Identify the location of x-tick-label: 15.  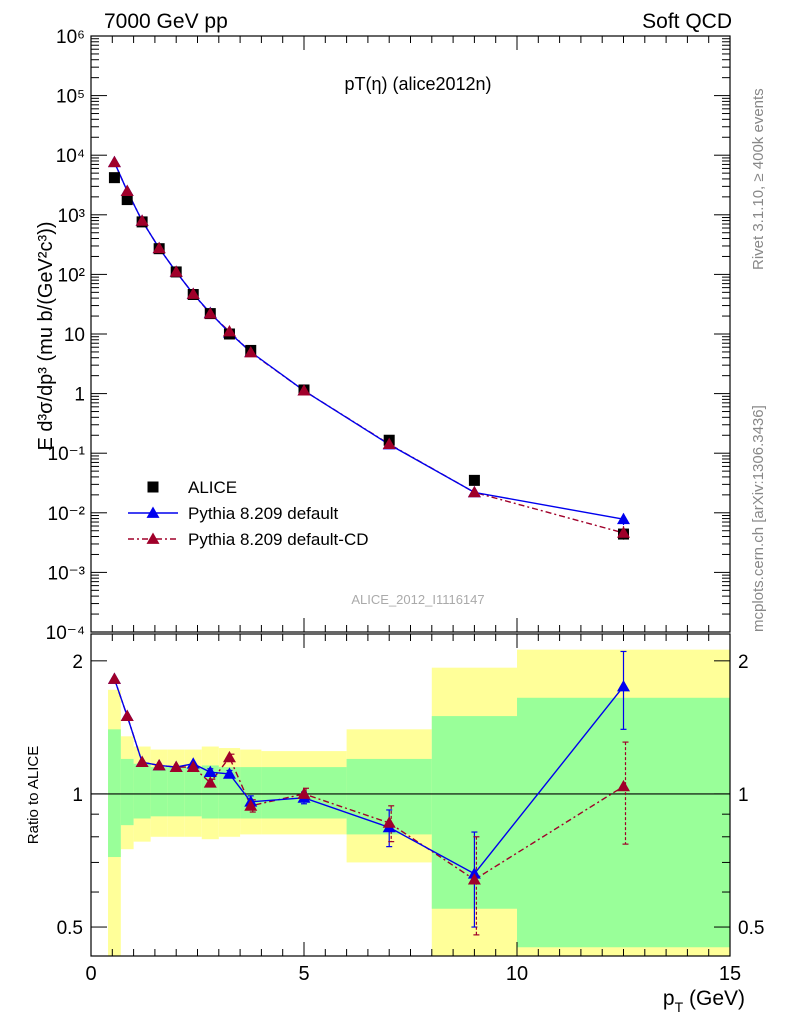
(730, 974).